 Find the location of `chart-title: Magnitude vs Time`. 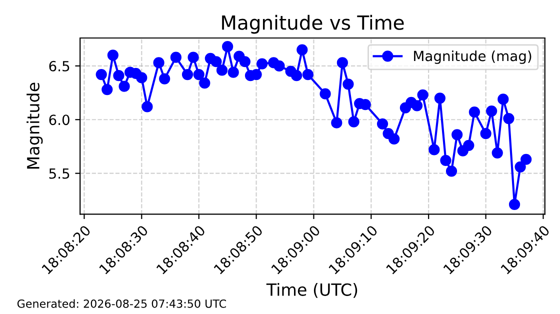

chart-title: Magnitude vs Time is located at coordinates (313, 24).